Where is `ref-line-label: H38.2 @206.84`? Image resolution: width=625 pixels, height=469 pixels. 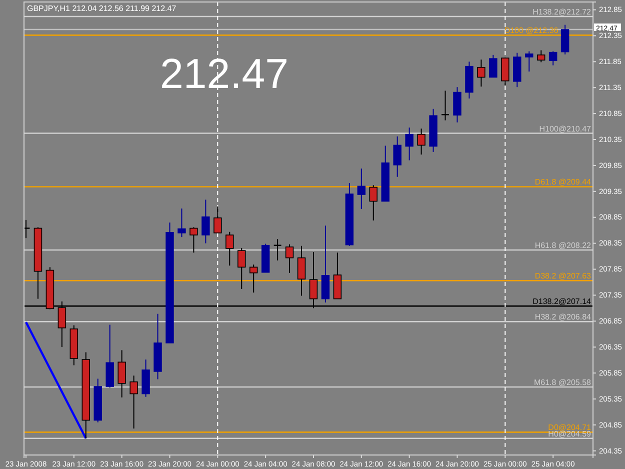 ref-line-label: H38.2 @206.84 is located at coordinates (563, 317).